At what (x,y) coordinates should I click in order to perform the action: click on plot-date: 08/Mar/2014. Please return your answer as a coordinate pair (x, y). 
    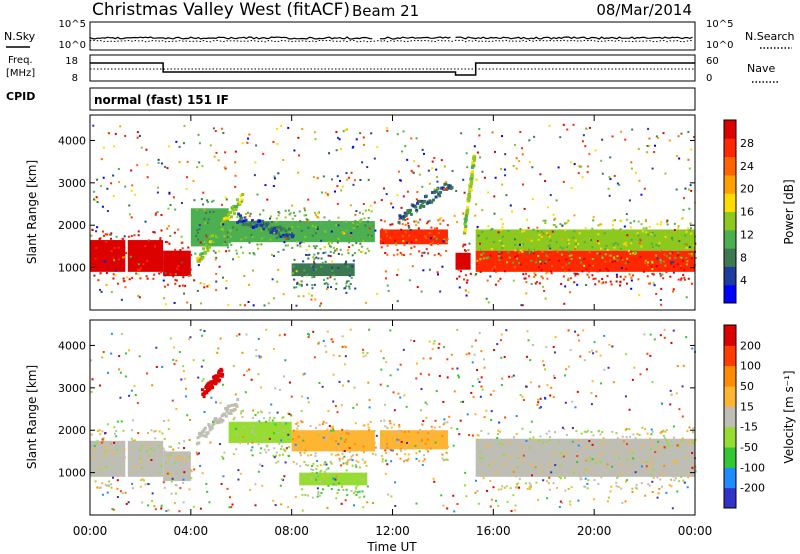
    Looking at the image, I should click on (644, 10).